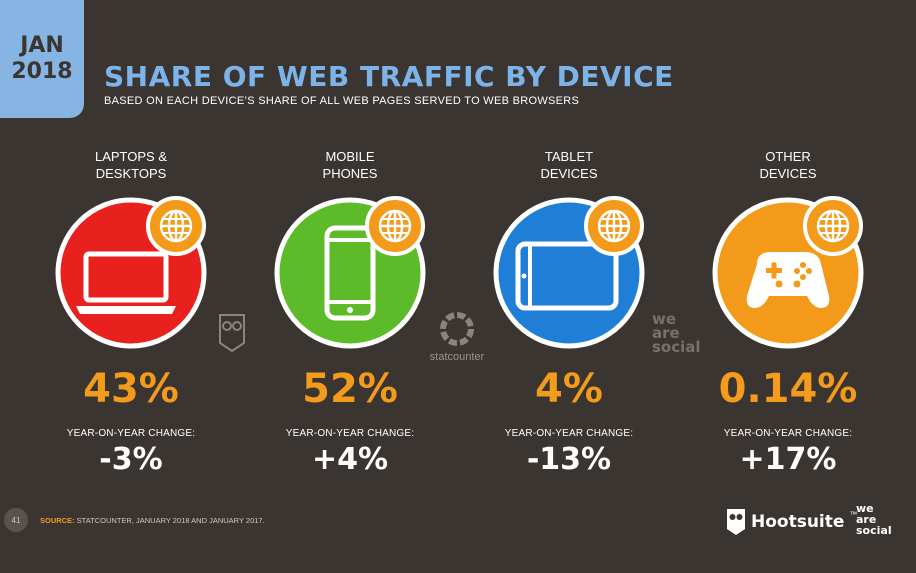  I want to click on wearesocial-line: are, so click(866, 519).